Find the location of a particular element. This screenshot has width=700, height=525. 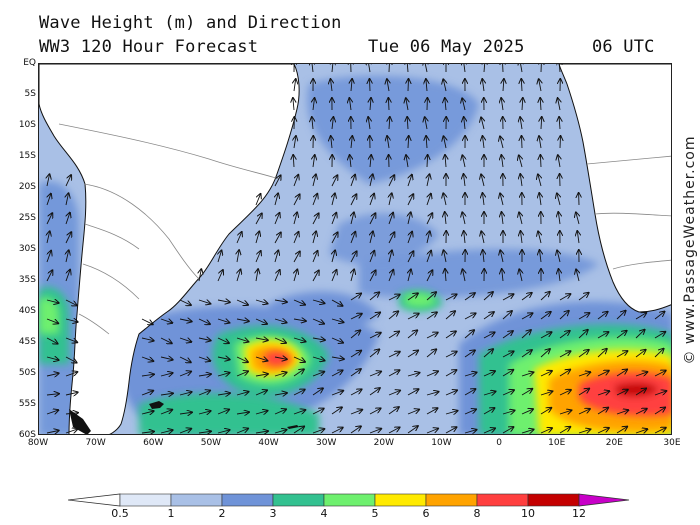

lat-label: 15S is located at coordinates (27, 156).